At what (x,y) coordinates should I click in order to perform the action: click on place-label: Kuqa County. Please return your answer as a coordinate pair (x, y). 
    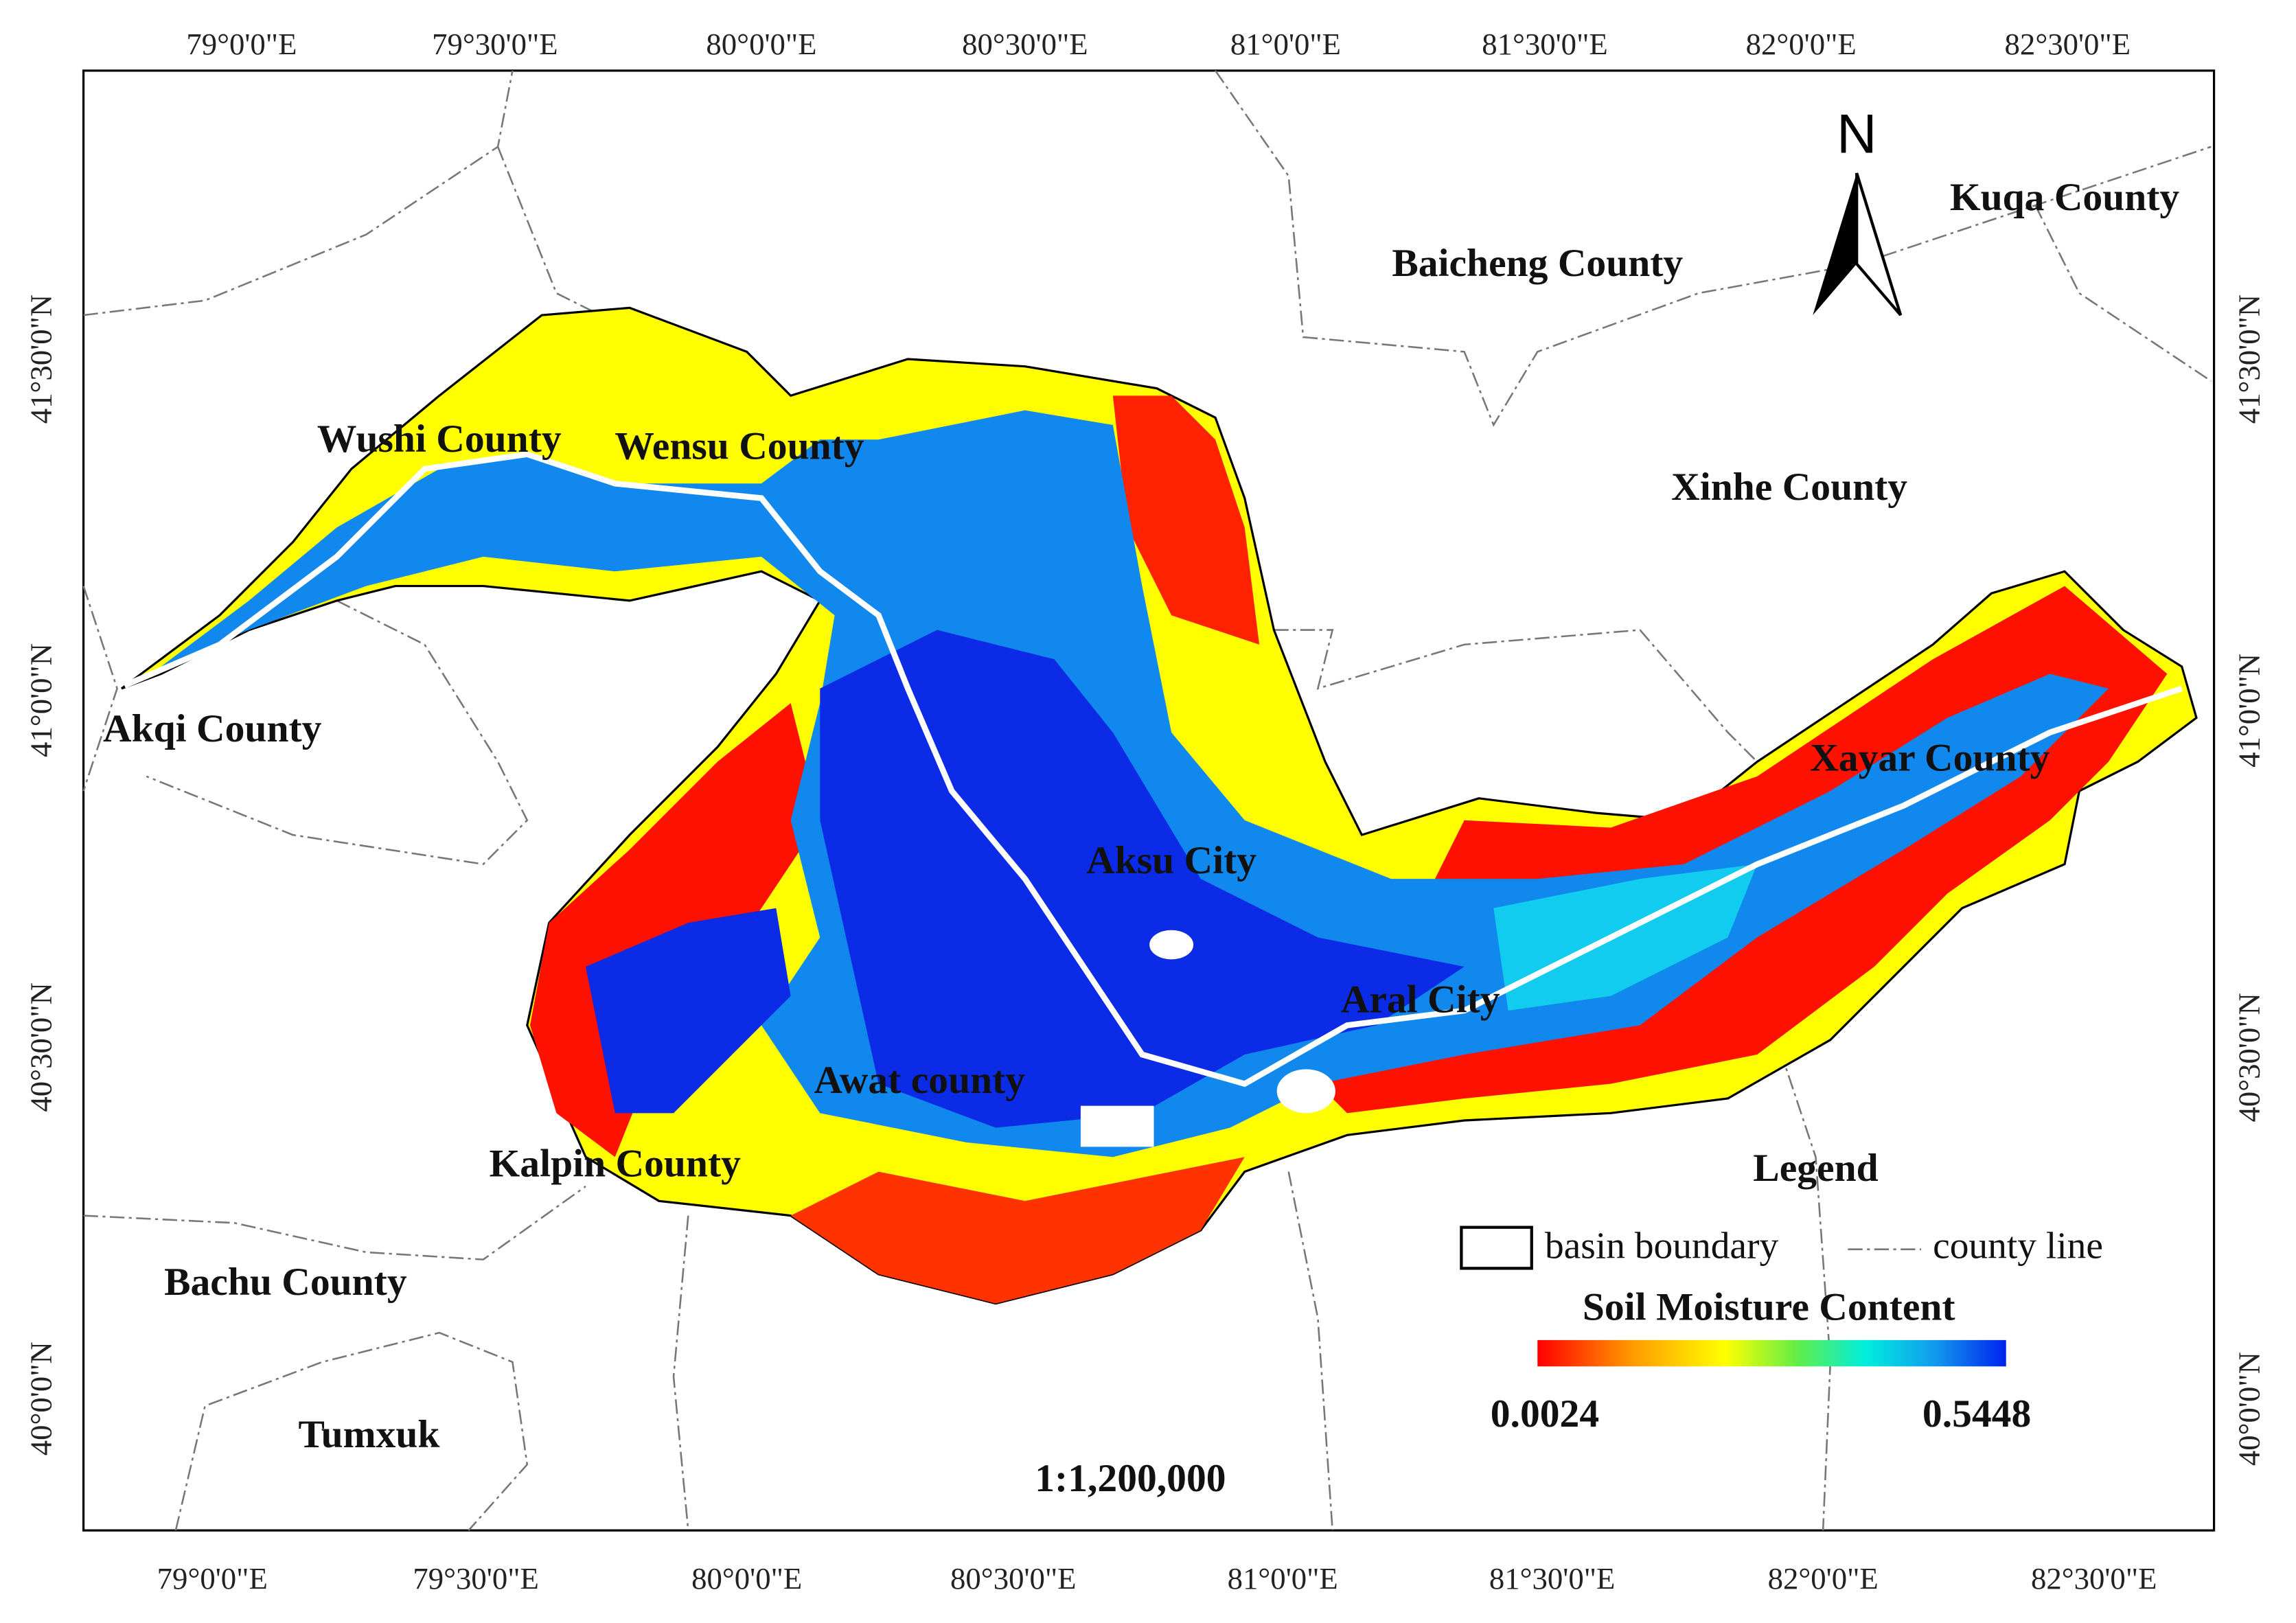
    Looking at the image, I should click on (2065, 197).